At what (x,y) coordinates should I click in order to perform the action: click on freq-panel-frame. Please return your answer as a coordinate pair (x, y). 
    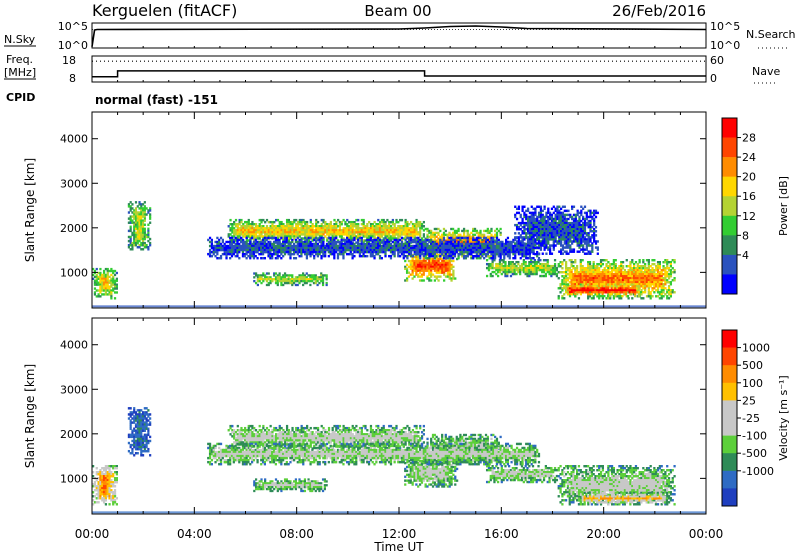
    Looking at the image, I should click on (399, 69).